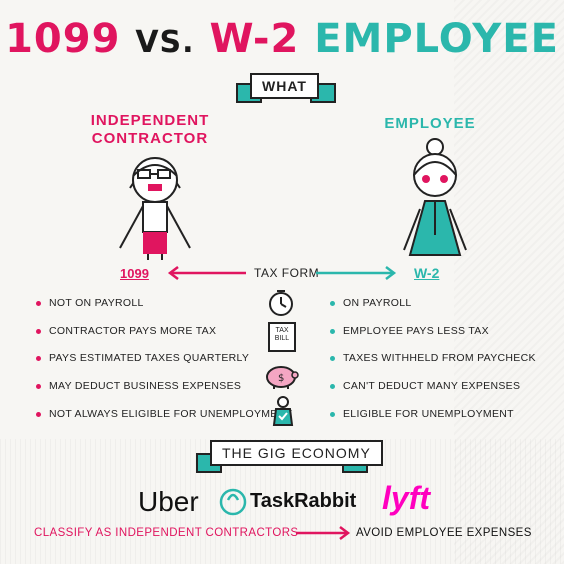 The image size is (564, 564). Describe the element at coordinates (303, 501) in the screenshot. I see `taskrabbit-logo: TaskRabbit` at that location.